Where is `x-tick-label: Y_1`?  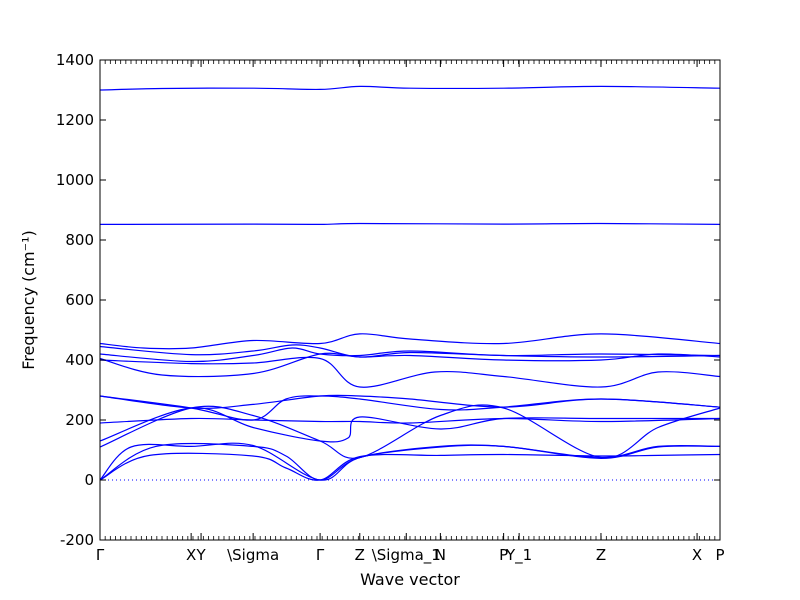
x-tick-label: Y_1 is located at coordinates (518, 555).